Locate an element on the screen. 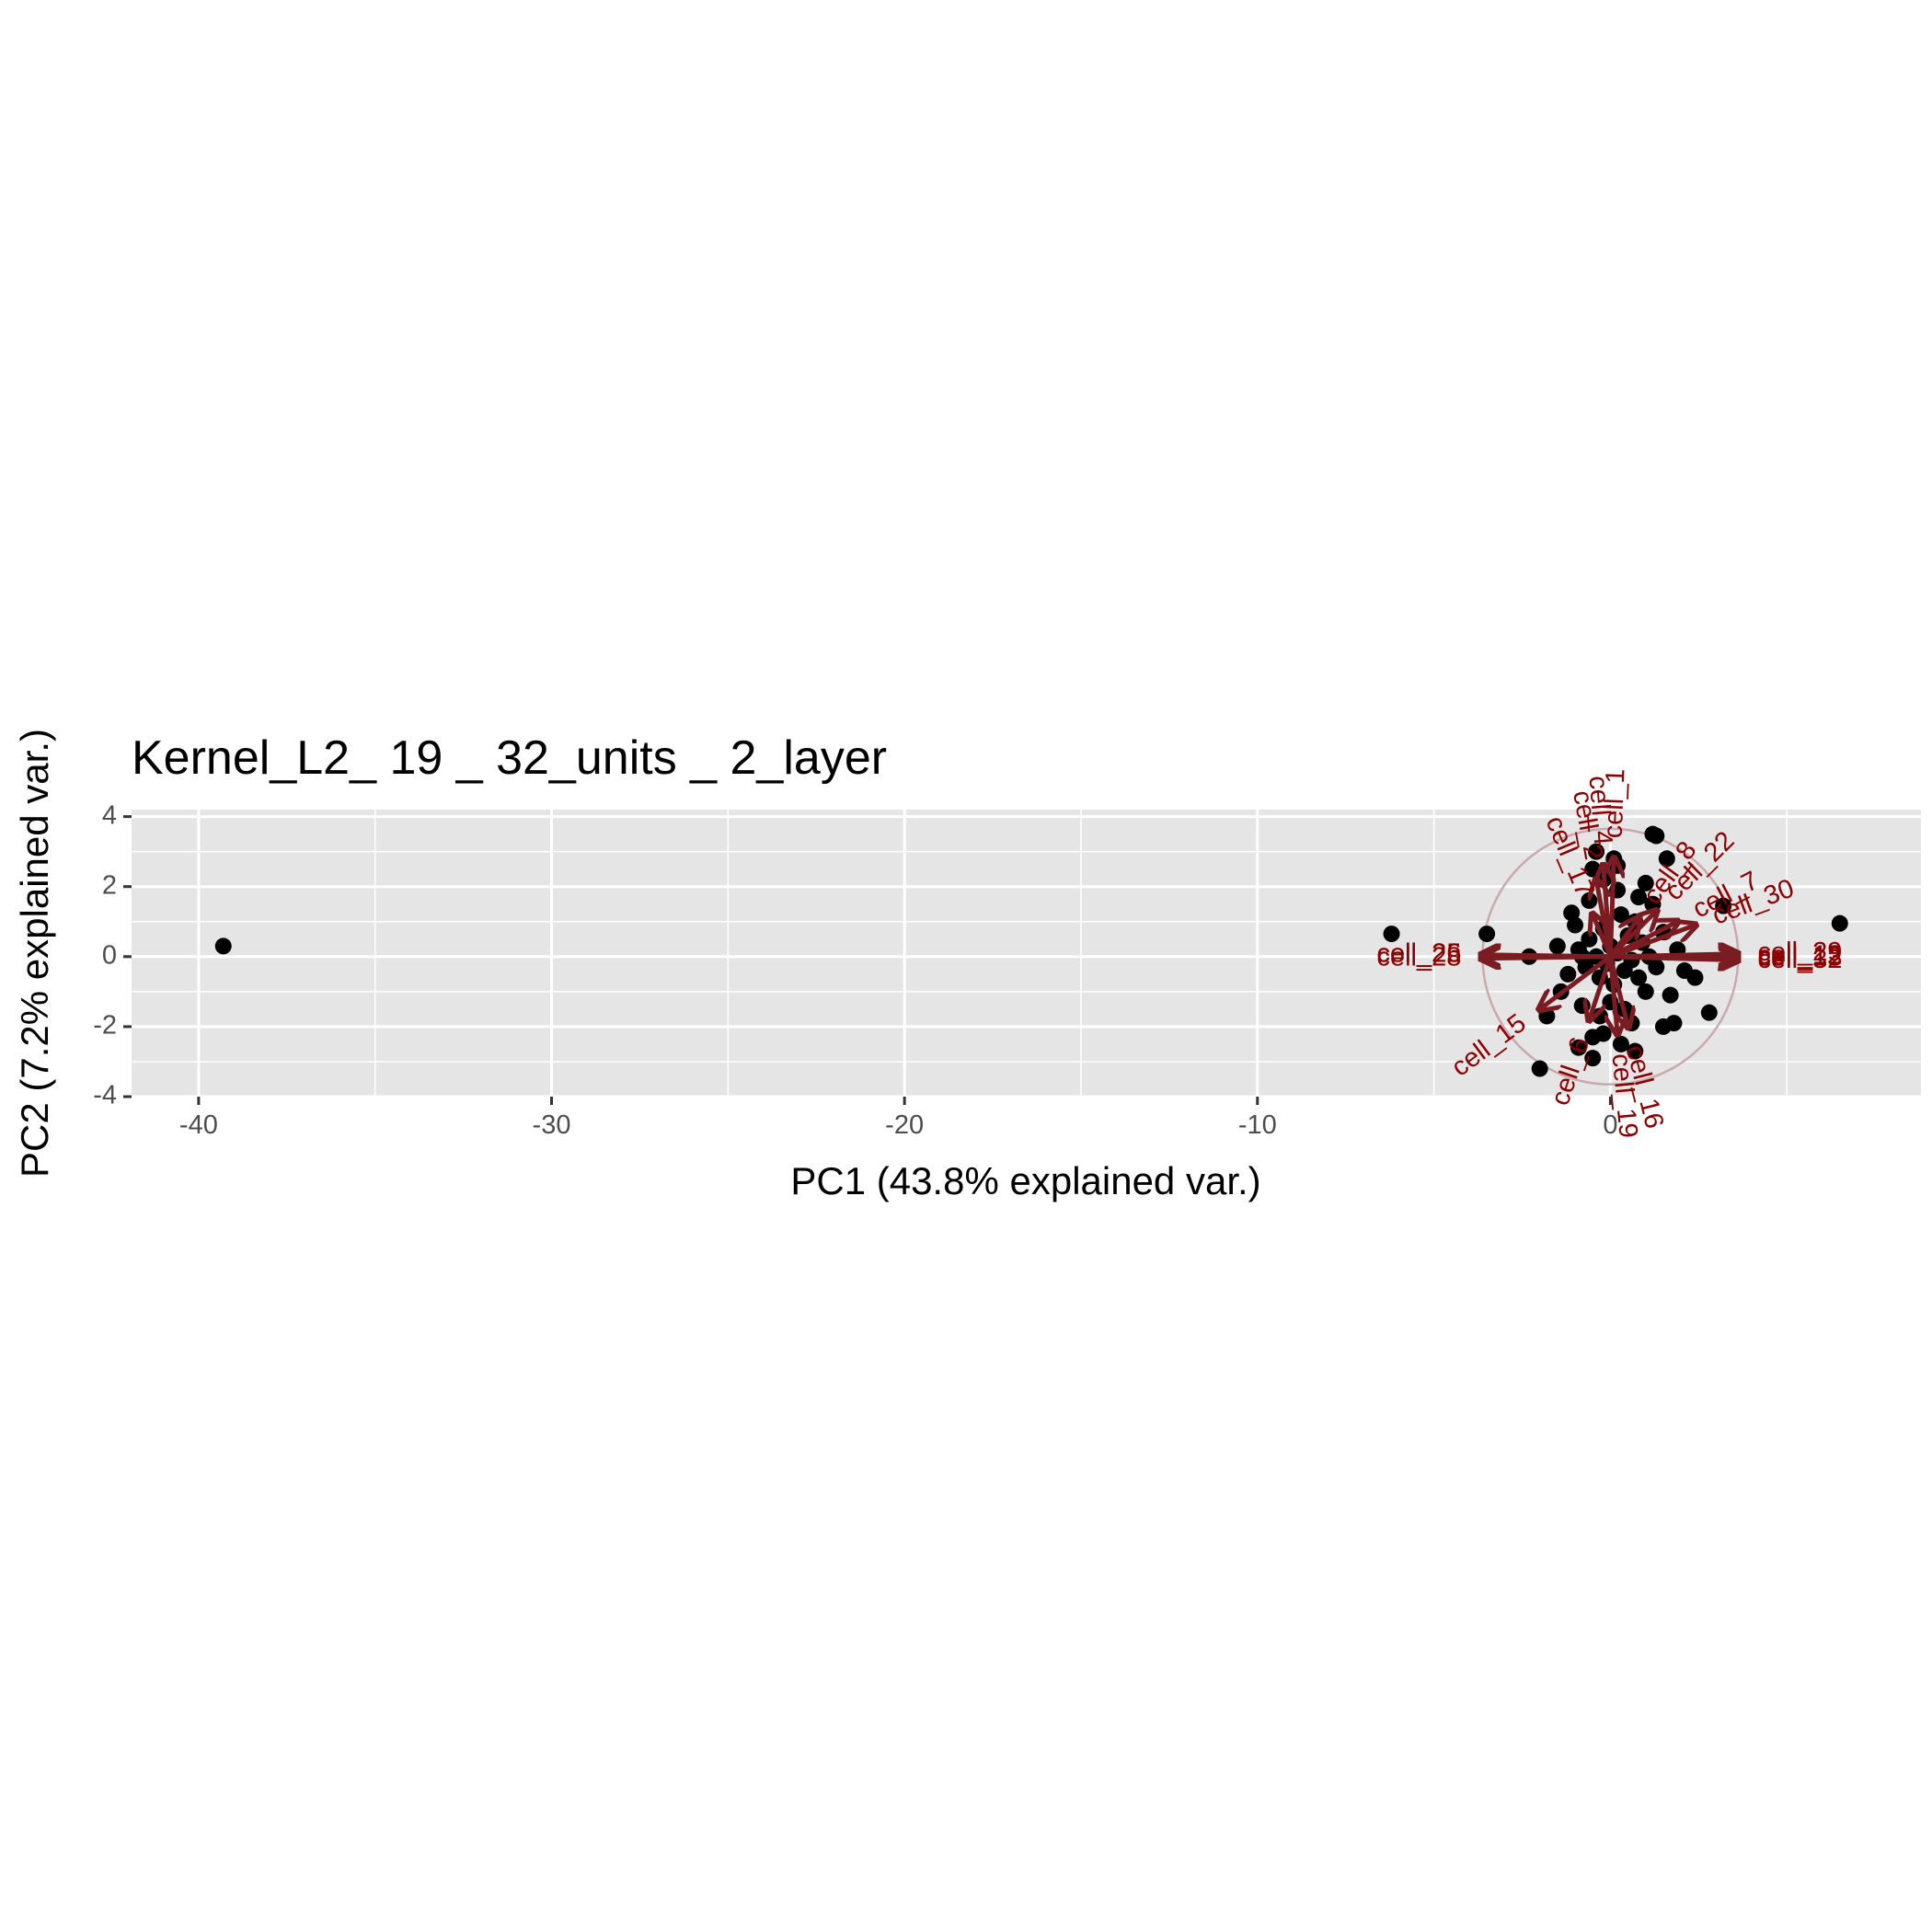 Image resolution: width=1932 pixels, height=1932 pixels. y-tick-label: 4 is located at coordinates (109, 815).